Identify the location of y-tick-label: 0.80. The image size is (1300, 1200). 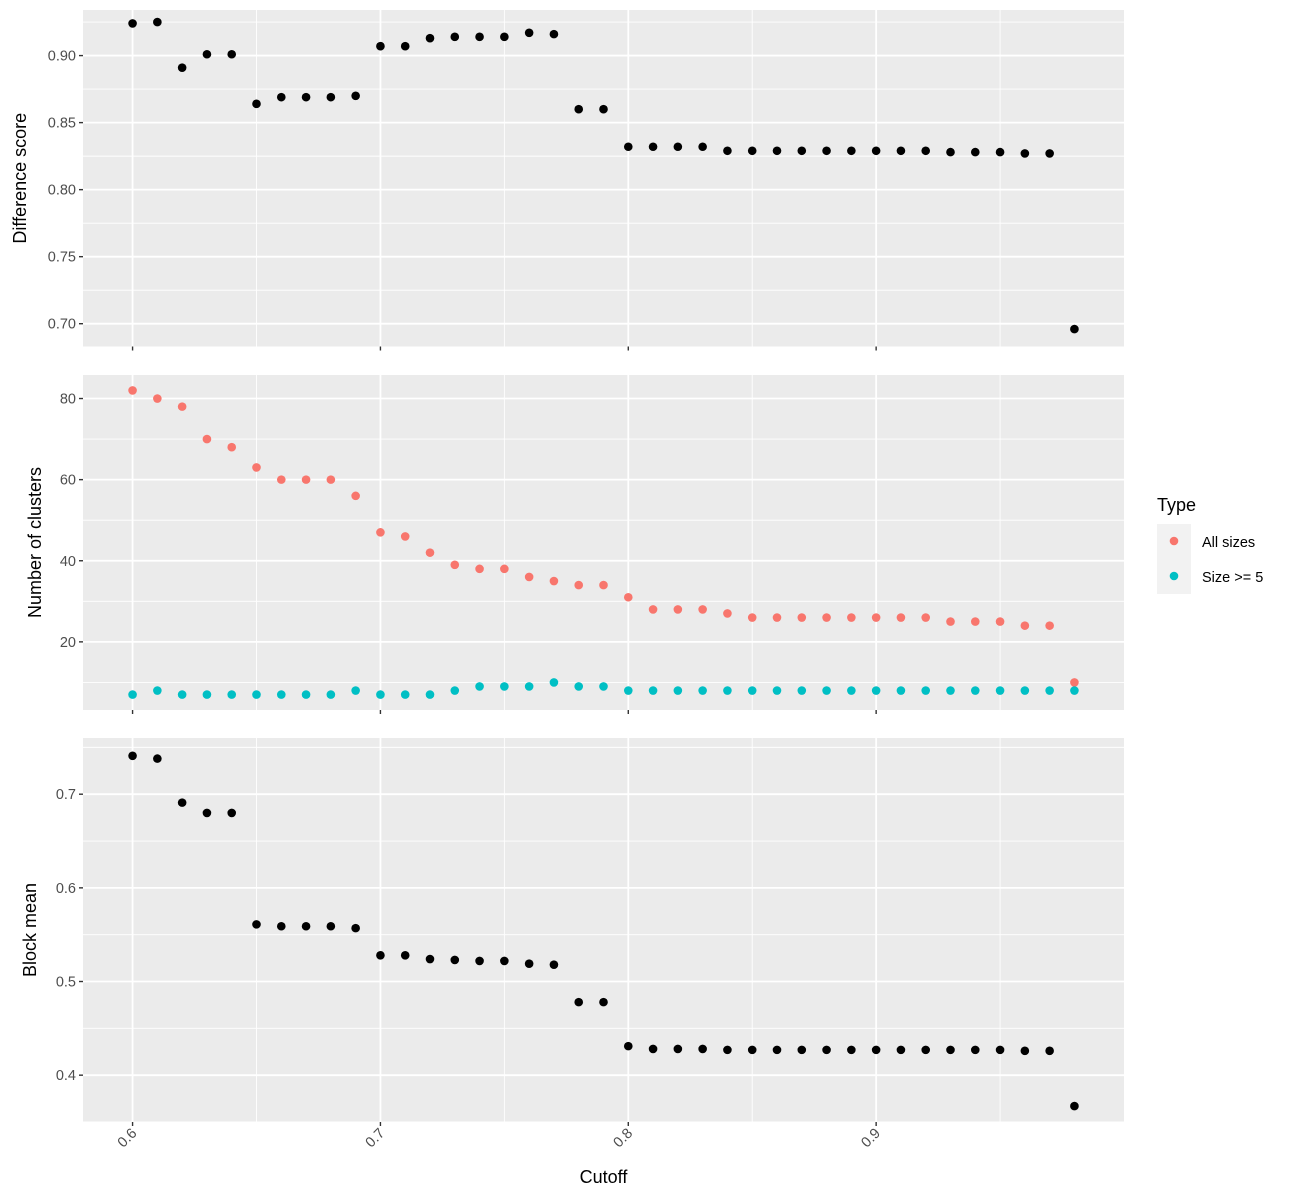
(62, 191).